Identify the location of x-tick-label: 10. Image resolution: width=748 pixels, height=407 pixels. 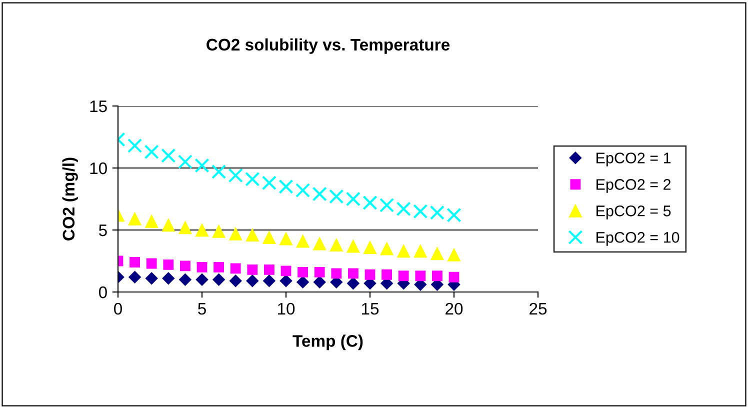
(286, 308).